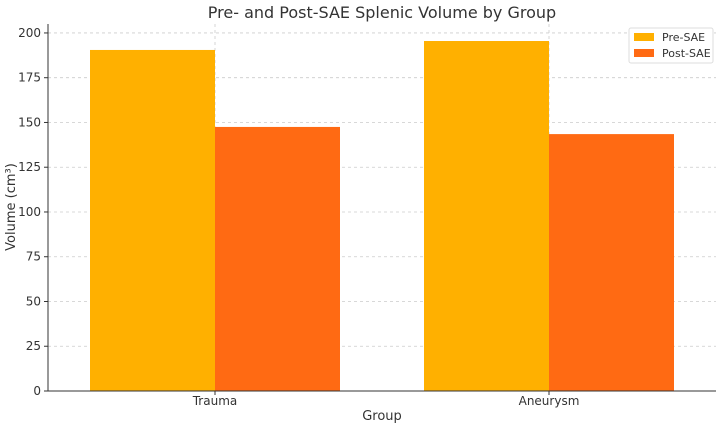 This screenshot has width=722, height=428. What do you see at coordinates (644, 53) in the screenshot?
I see `legend-swatch-post-sae` at bounding box center [644, 53].